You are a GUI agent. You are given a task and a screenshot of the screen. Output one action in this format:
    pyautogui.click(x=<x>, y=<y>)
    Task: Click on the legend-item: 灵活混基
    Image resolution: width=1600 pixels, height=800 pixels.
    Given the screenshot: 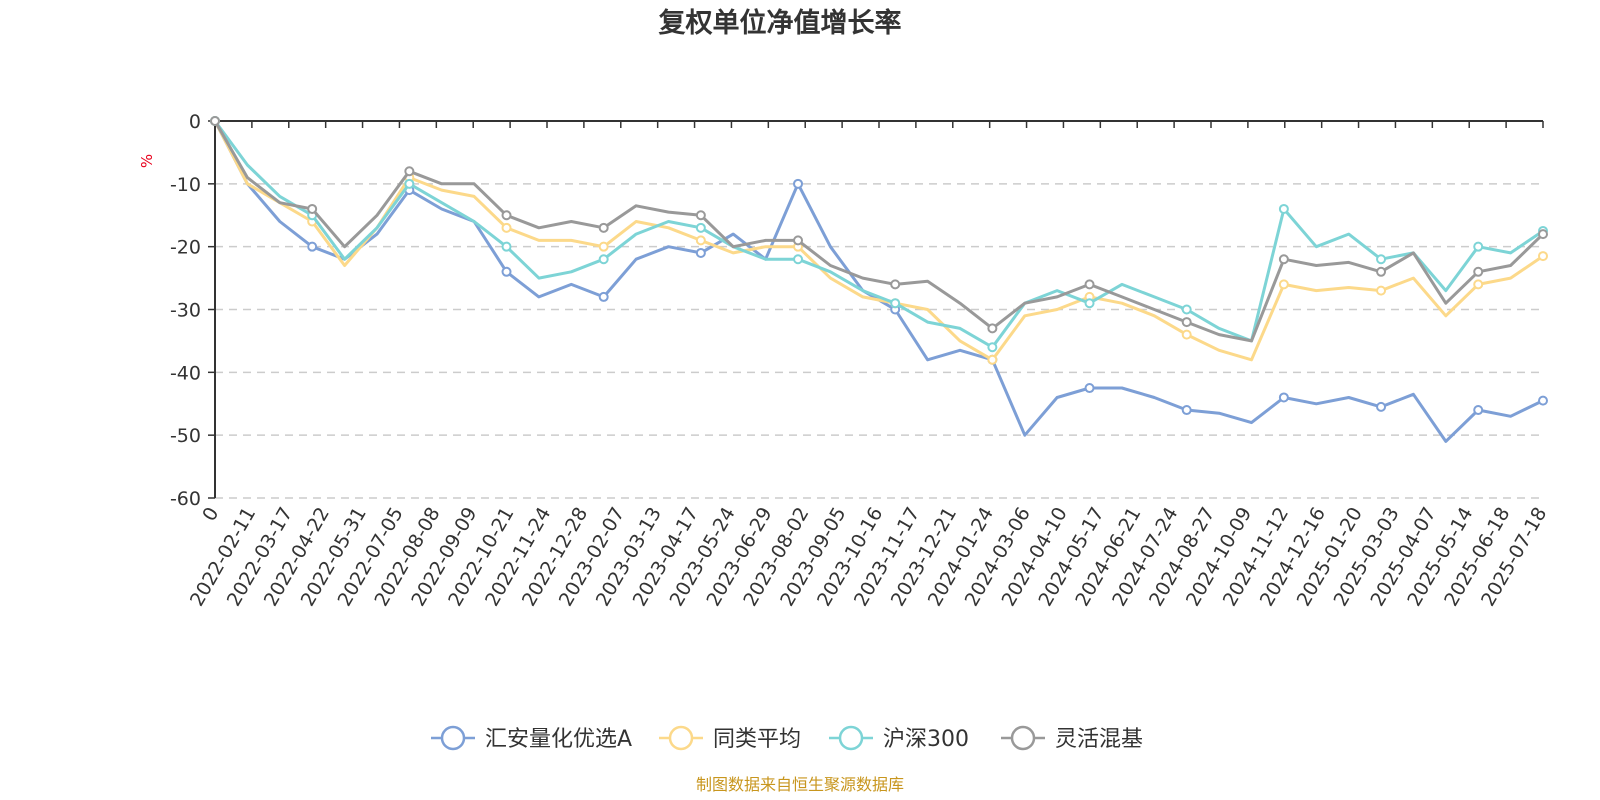 What is the action you would take?
    pyautogui.click(x=1072, y=738)
    